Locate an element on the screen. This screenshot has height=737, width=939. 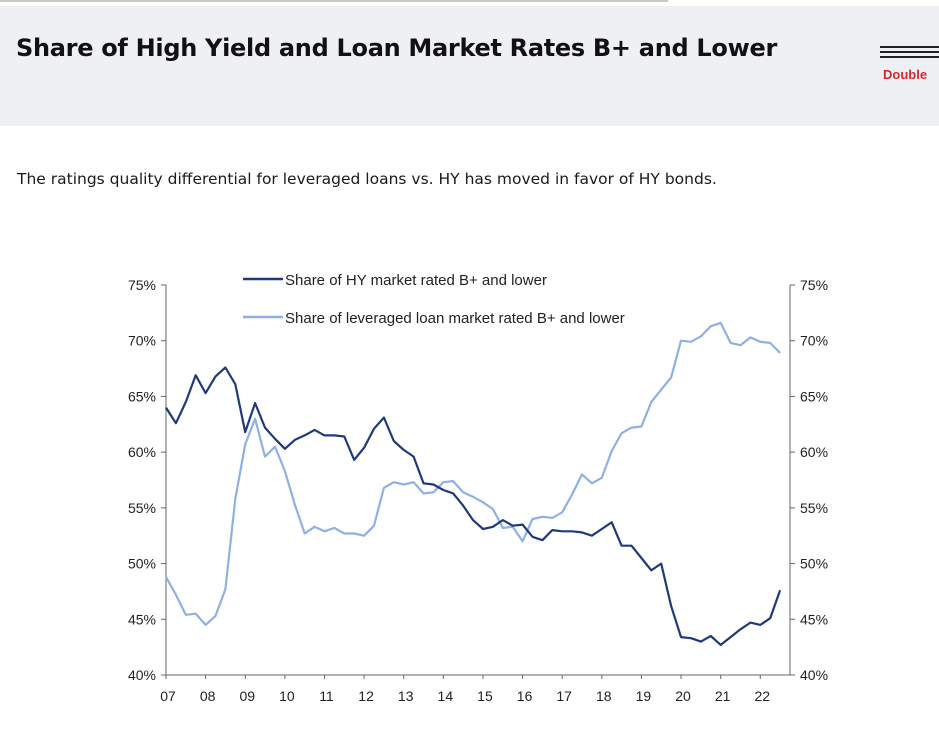
y-tick-label-left: 45% is located at coordinates (142, 619).